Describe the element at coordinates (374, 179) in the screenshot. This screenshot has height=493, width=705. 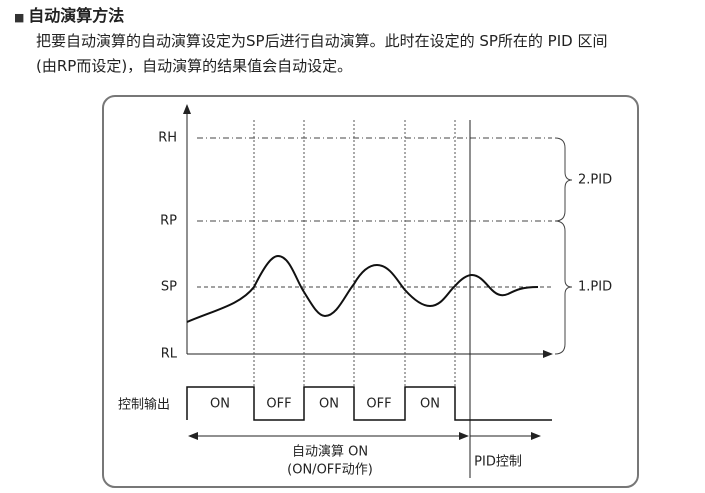
I see `level-lines` at that location.